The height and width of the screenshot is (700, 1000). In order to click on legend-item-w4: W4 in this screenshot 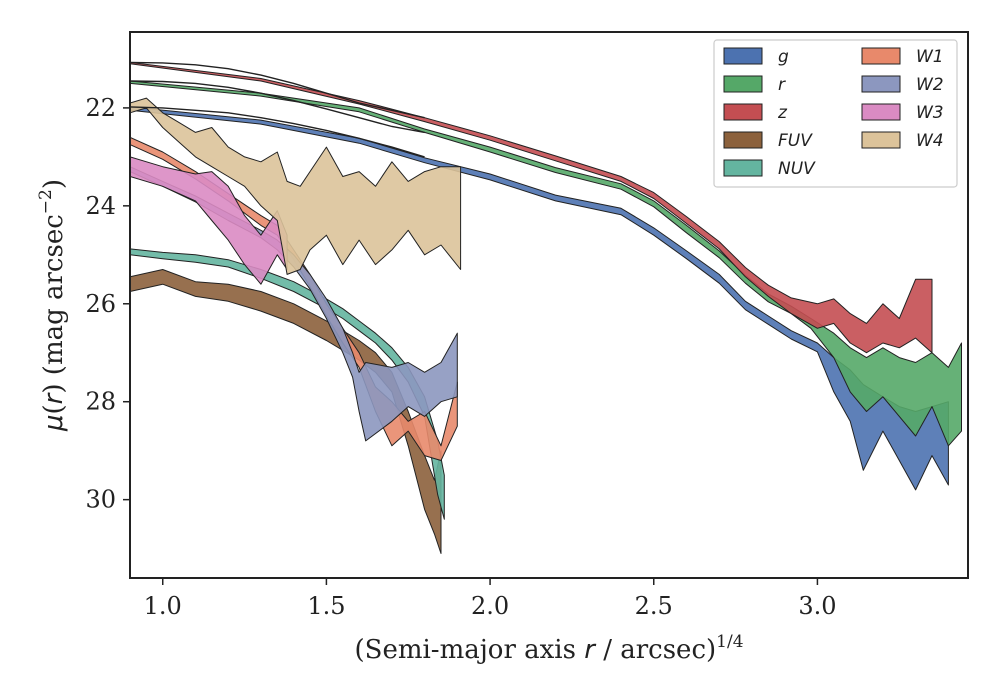, I will do `click(902, 141)`.